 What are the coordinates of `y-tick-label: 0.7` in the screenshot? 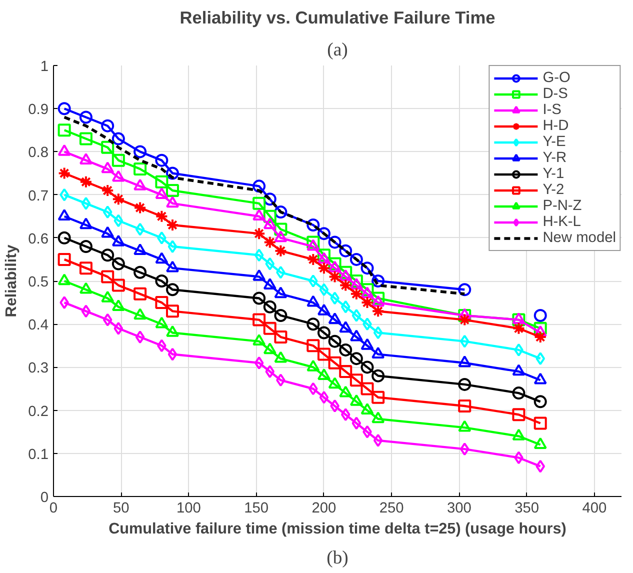 It's located at (38, 196).